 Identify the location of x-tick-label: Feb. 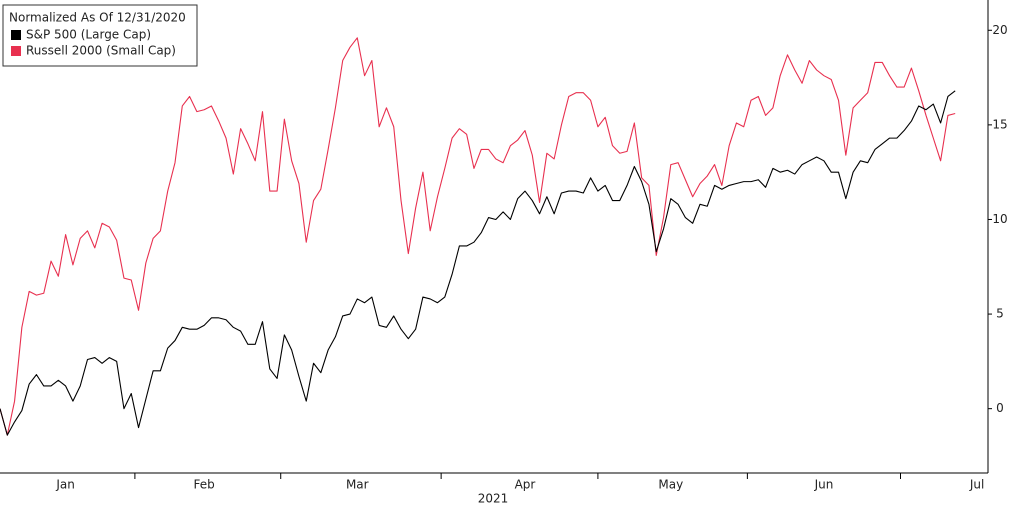
(204, 485).